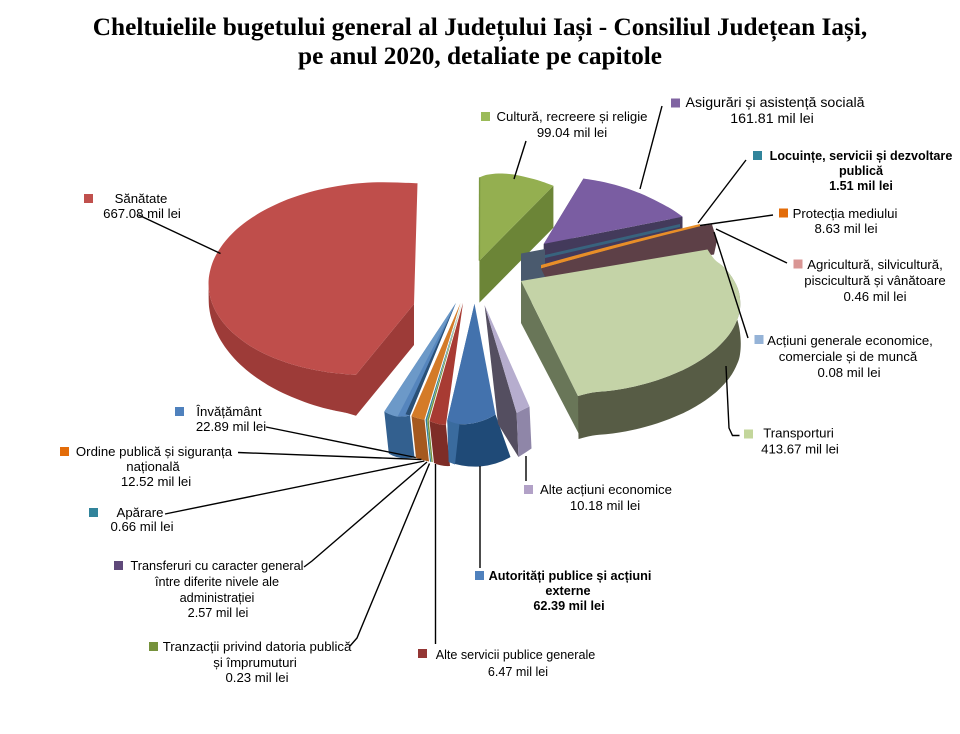  What do you see at coordinates (874, 296) in the screenshot?
I see `svg-text: 0.46 mil lei` at bounding box center [874, 296].